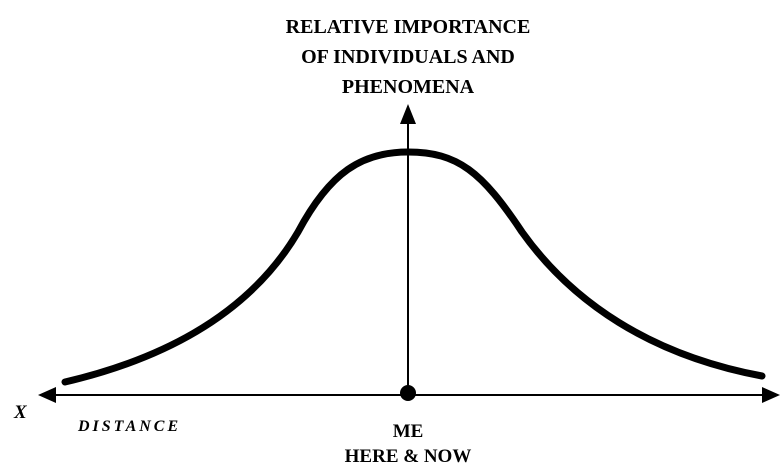 The height and width of the screenshot is (472, 781). What do you see at coordinates (129, 426) in the screenshot?
I see `x-axis-label: DISTANCE` at bounding box center [129, 426].